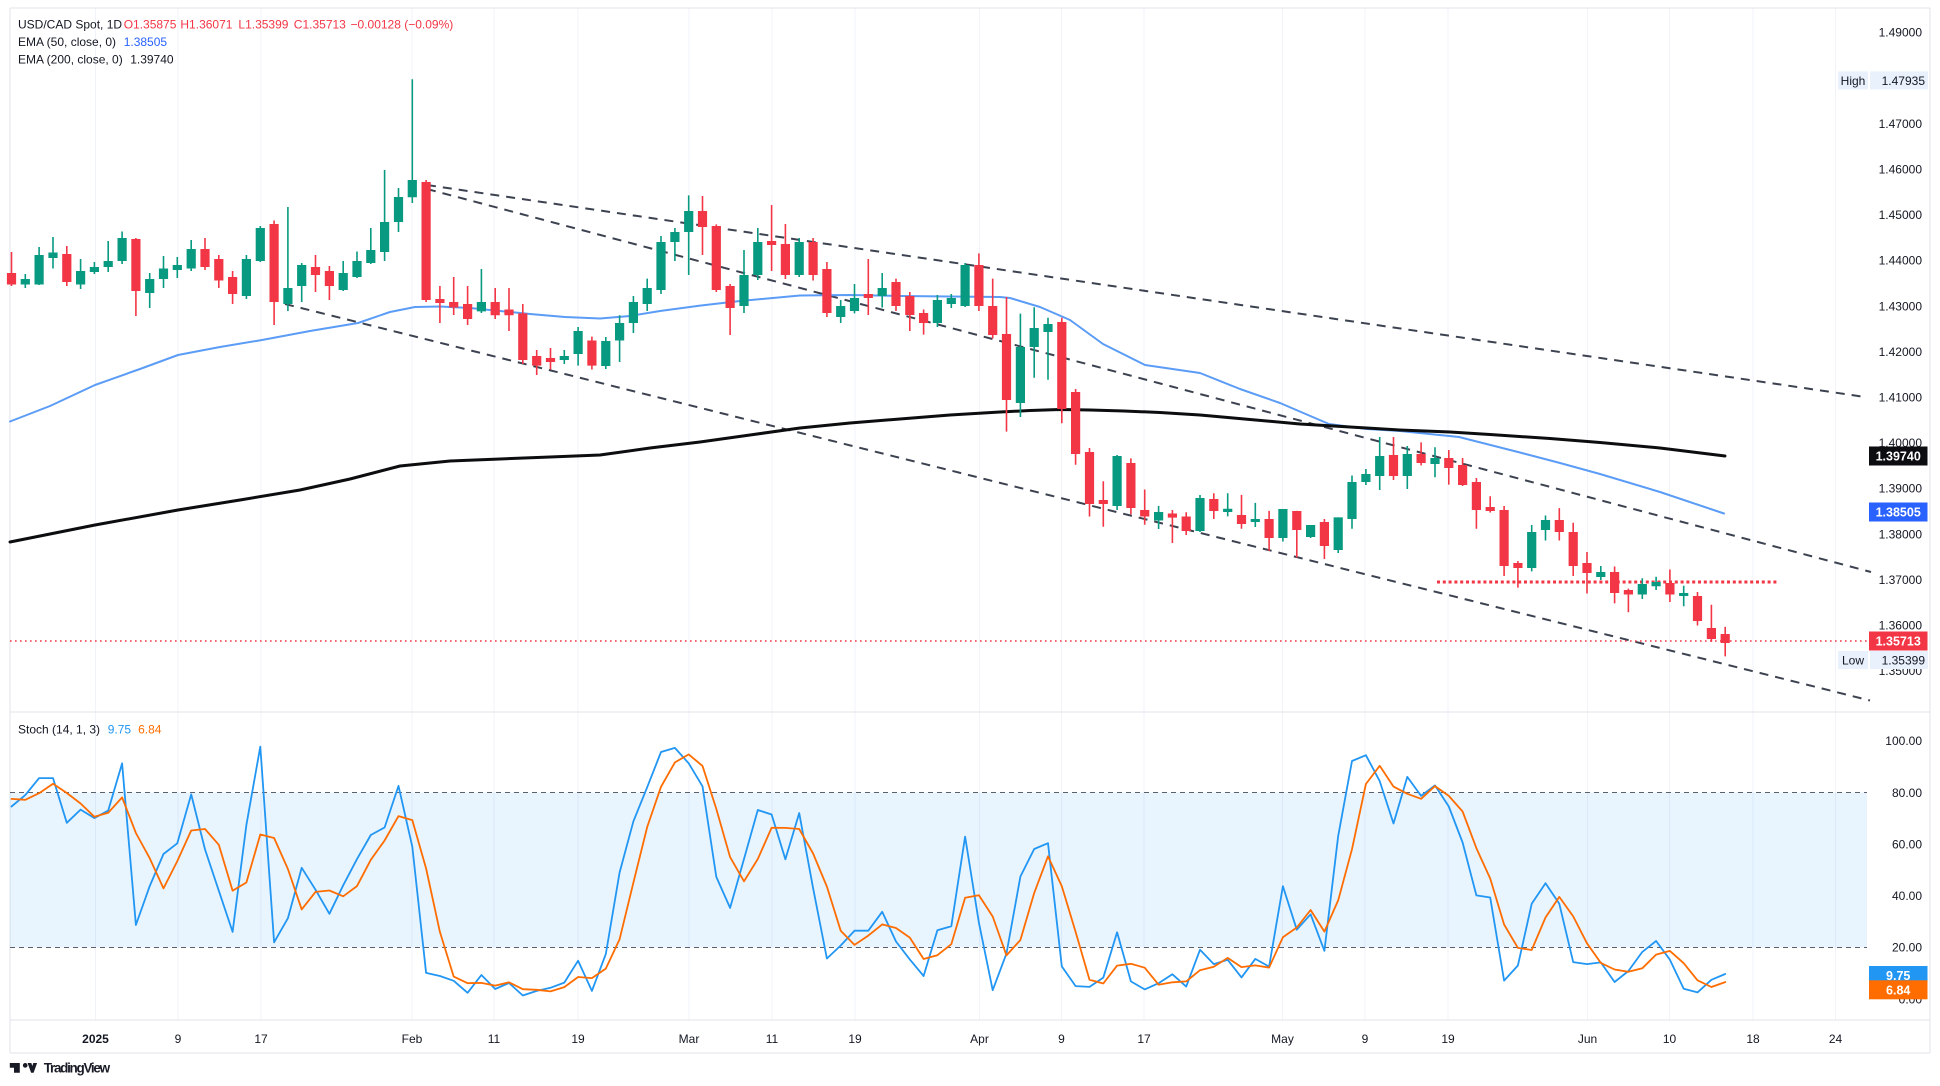 The image size is (1940, 1086). Describe the element at coordinates (150, 25) in the screenshot. I see `svg-text: O1.35875` at that location.